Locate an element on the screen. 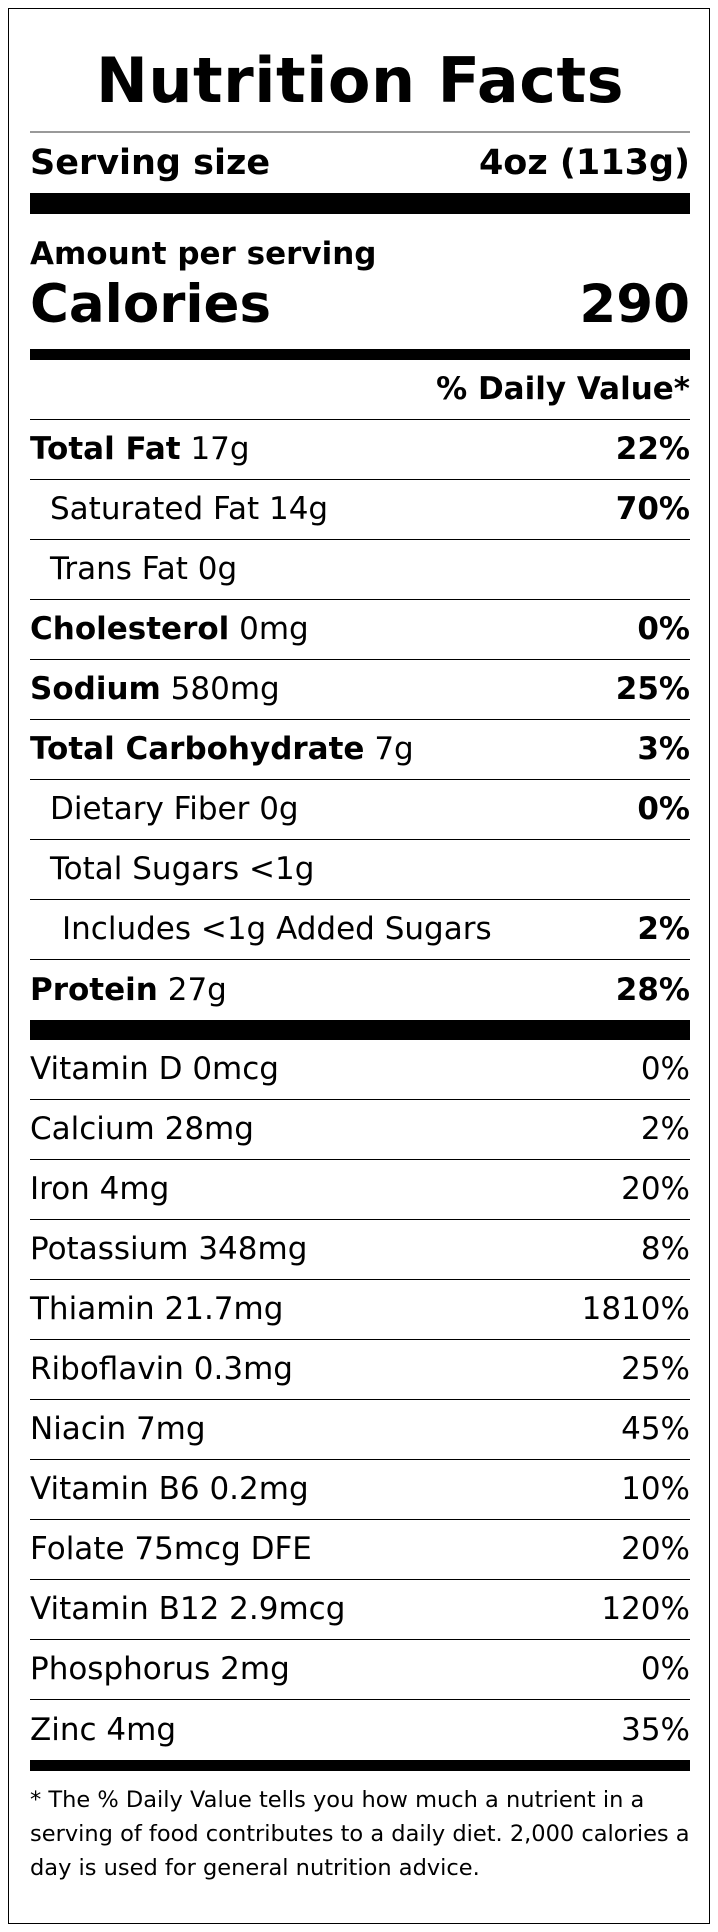 The width and height of the screenshot is (718, 1932). daily-value-header: % Daily Value* is located at coordinates (360, 390).